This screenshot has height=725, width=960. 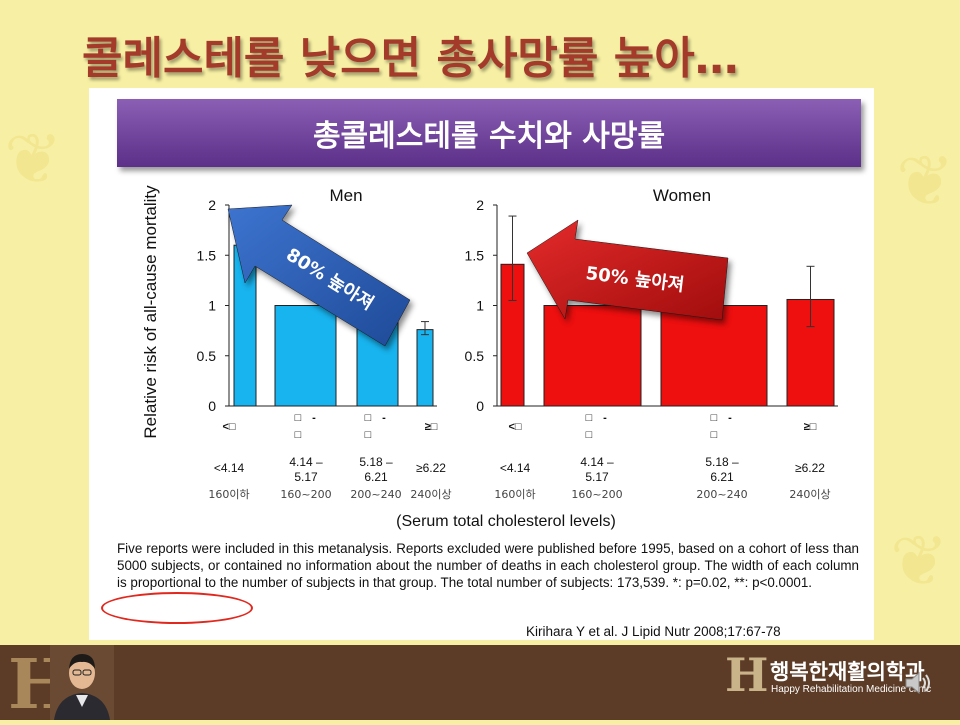 What do you see at coordinates (851, 689) in the screenshot?
I see `clinic-tagline: Happy Rehabilitation Medicine clinic` at bounding box center [851, 689].